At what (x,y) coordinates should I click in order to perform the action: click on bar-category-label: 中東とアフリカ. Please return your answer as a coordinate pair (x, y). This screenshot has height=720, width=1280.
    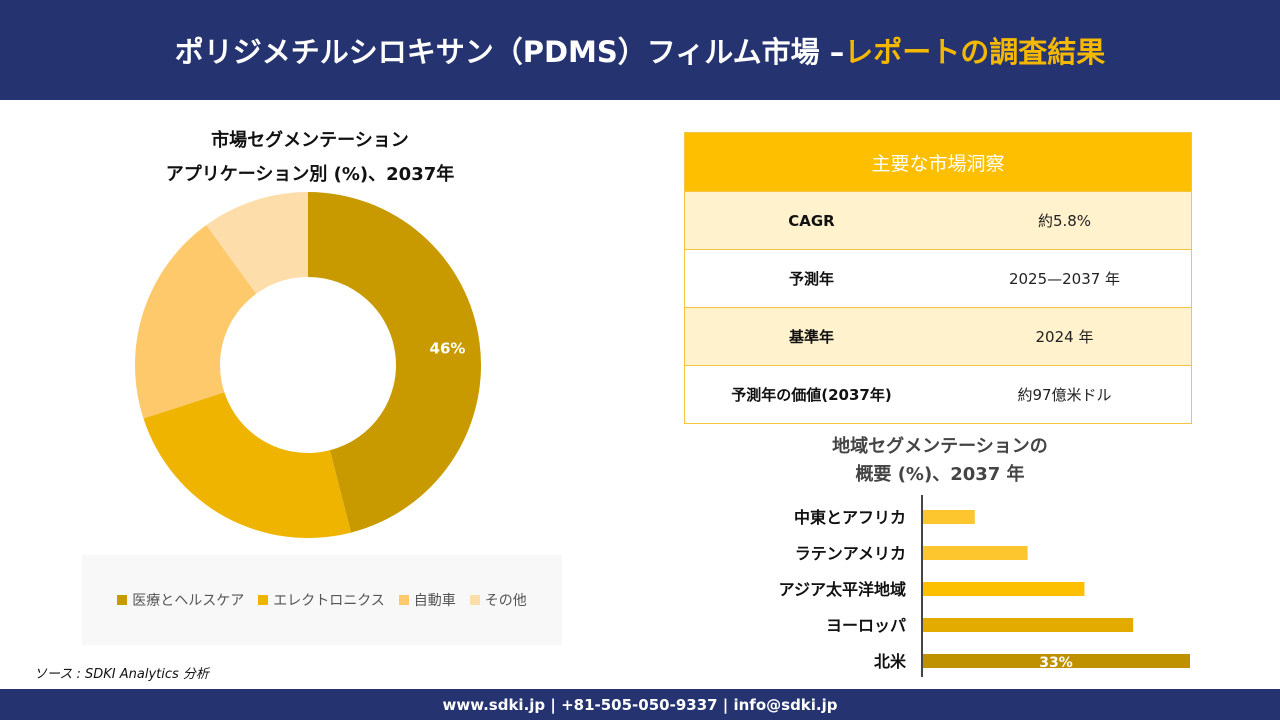
    Looking at the image, I should click on (850, 517).